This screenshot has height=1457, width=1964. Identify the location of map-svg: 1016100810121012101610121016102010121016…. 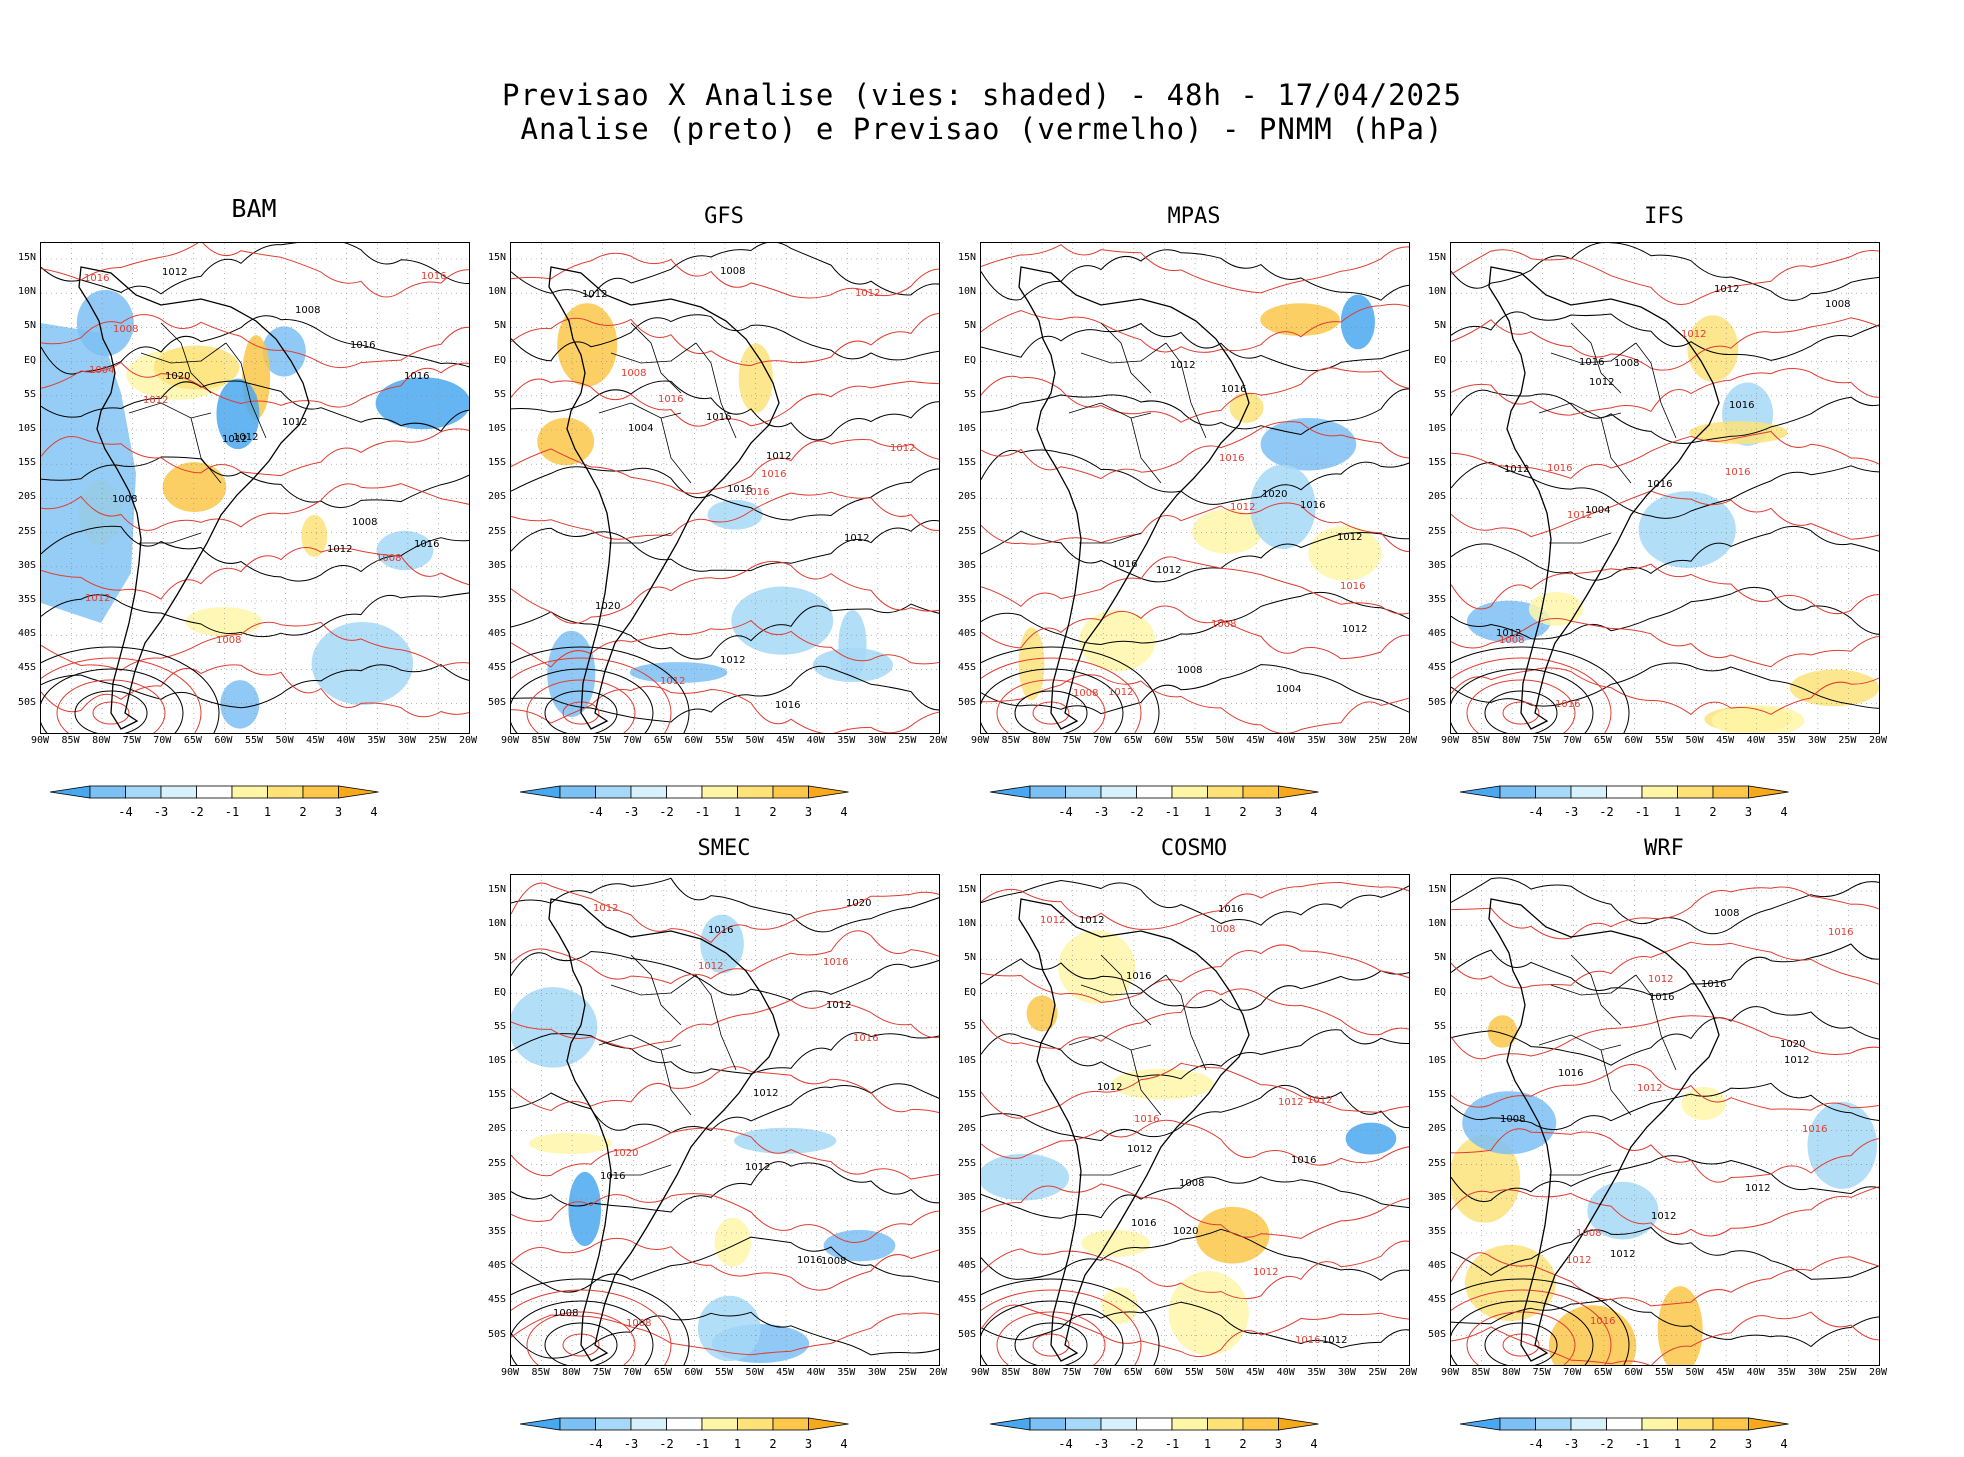
(1195, 1120).